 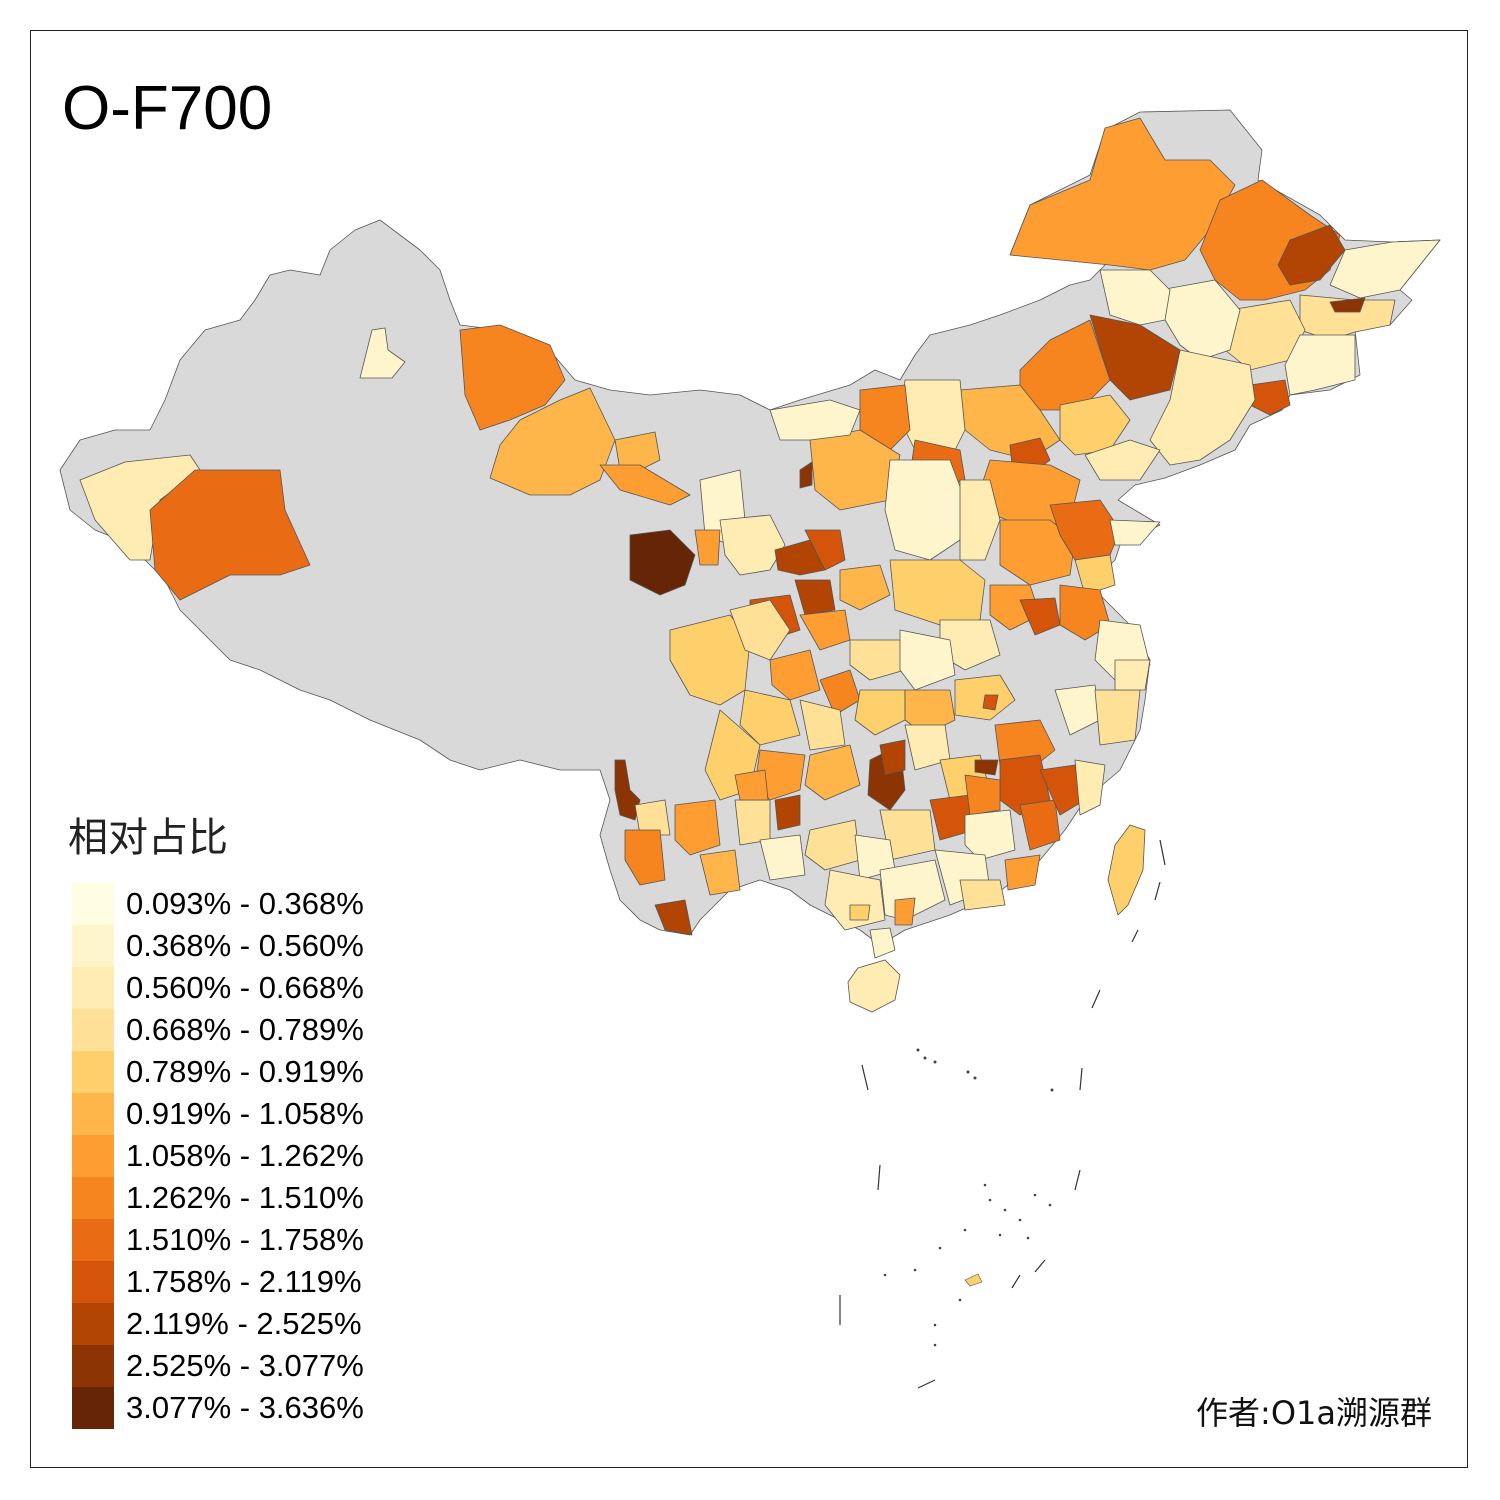 What do you see at coordinates (905, 911) in the screenshot?
I see `region-qinzhou` at bounding box center [905, 911].